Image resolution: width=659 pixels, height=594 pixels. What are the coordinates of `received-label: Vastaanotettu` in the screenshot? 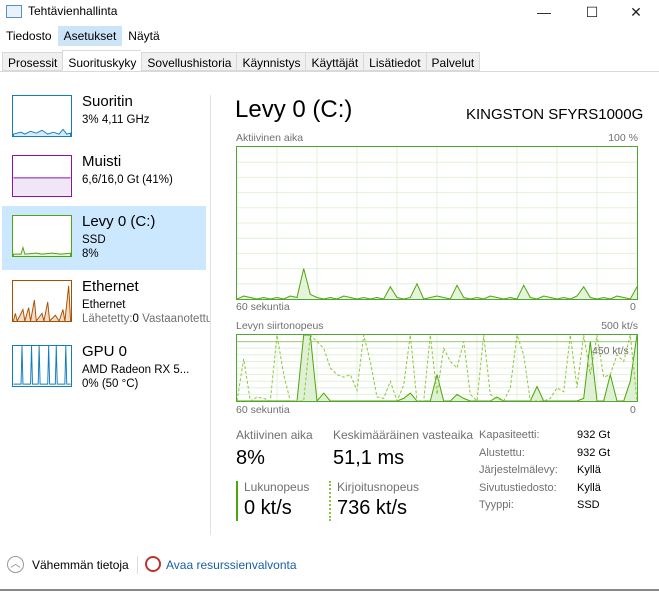 It's located at (176, 319).